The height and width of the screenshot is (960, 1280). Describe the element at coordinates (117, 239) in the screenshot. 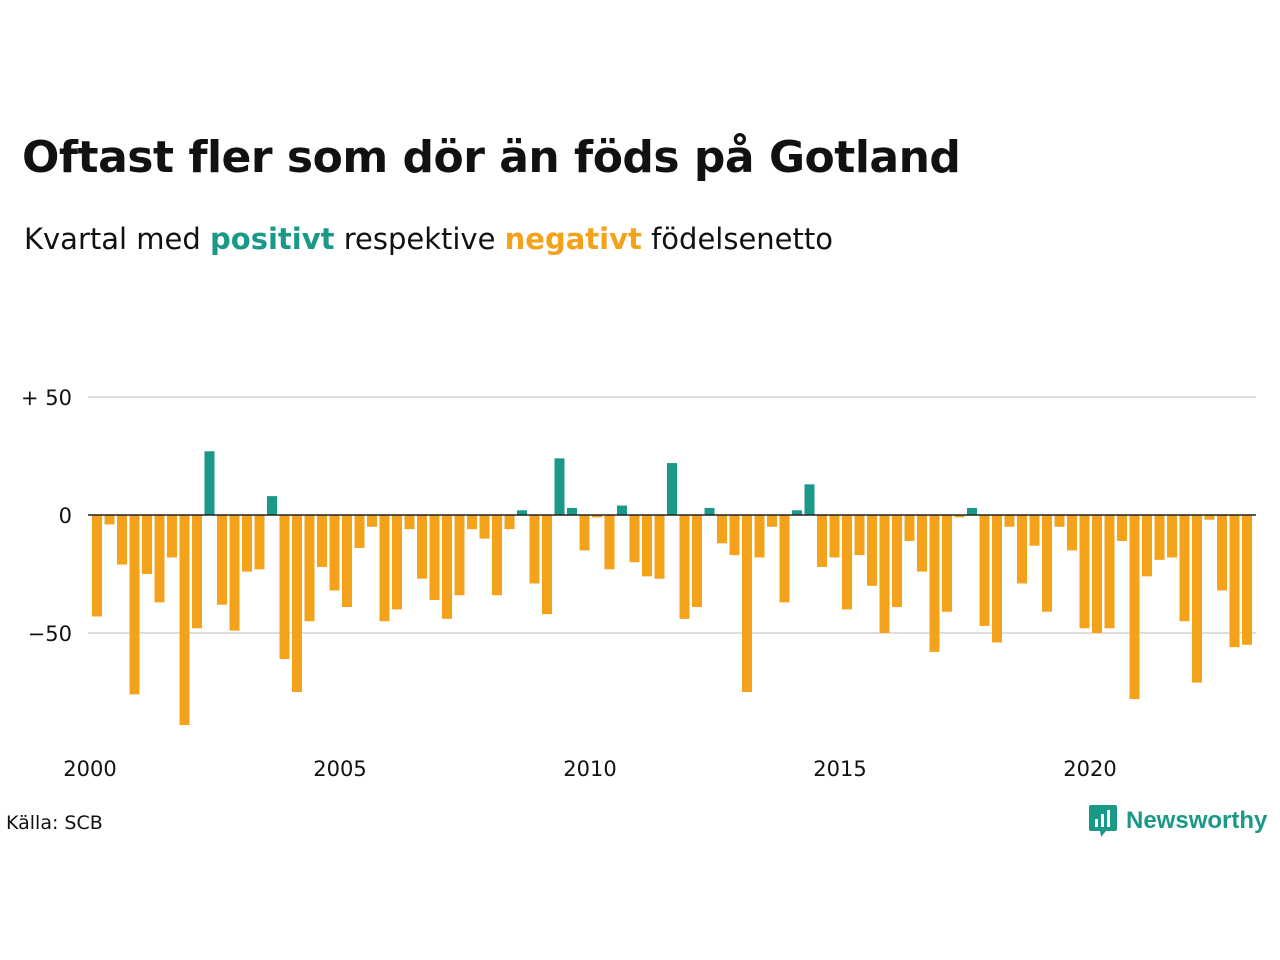

I see `subtitle-prefix: Kvartal med` at that location.